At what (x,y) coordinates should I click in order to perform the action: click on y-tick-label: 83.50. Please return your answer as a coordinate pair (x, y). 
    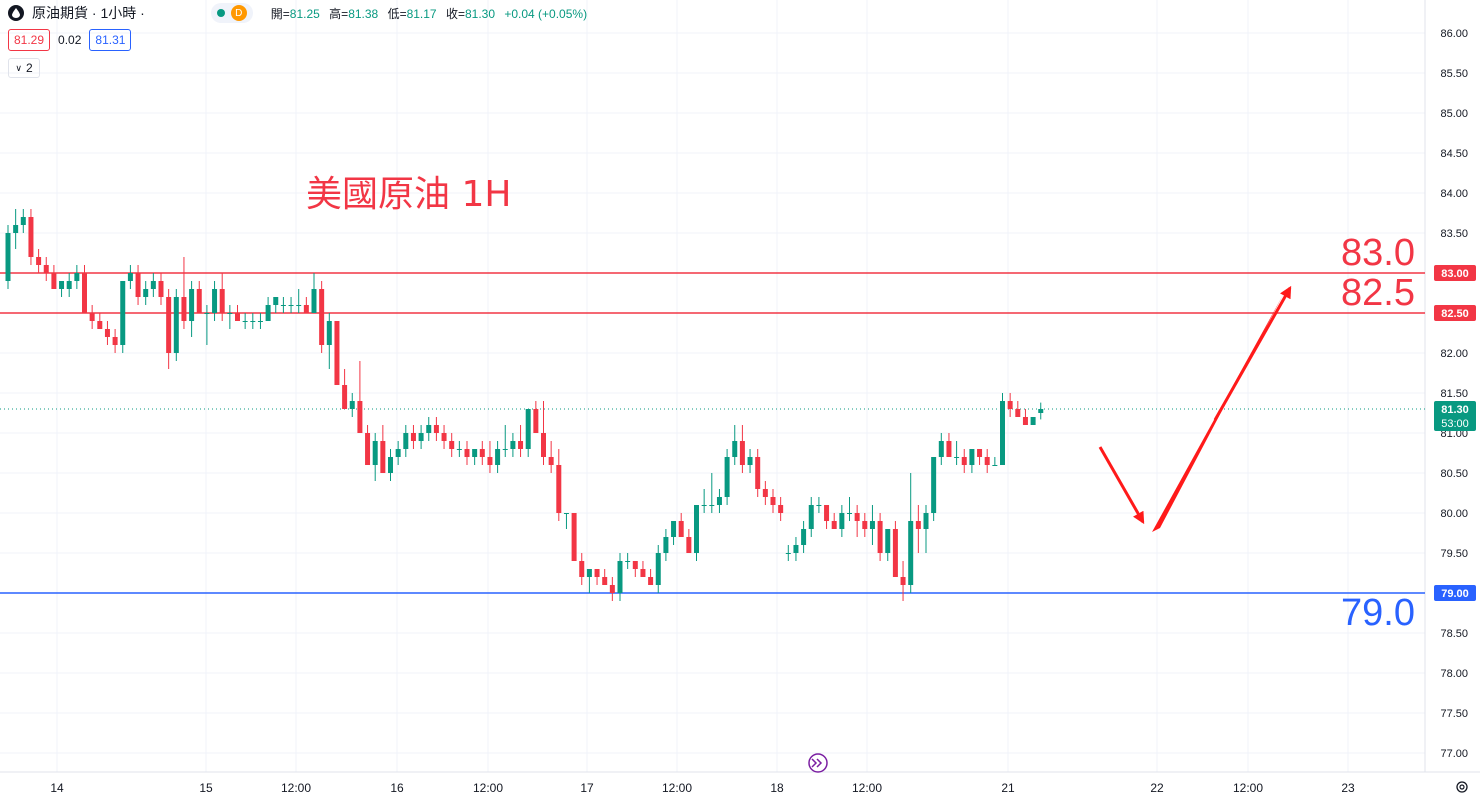
    Looking at the image, I should click on (1454, 234).